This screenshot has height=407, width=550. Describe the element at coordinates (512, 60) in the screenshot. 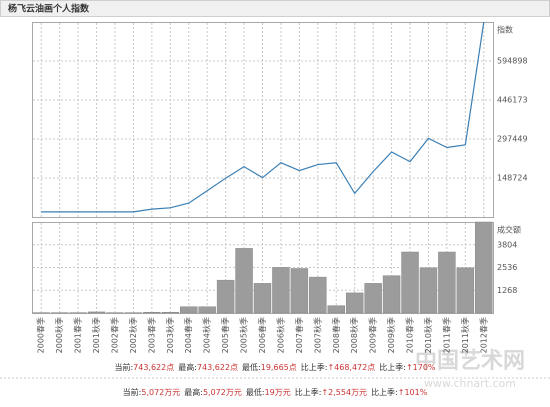

I see `y-tick-label: 594898` at that location.